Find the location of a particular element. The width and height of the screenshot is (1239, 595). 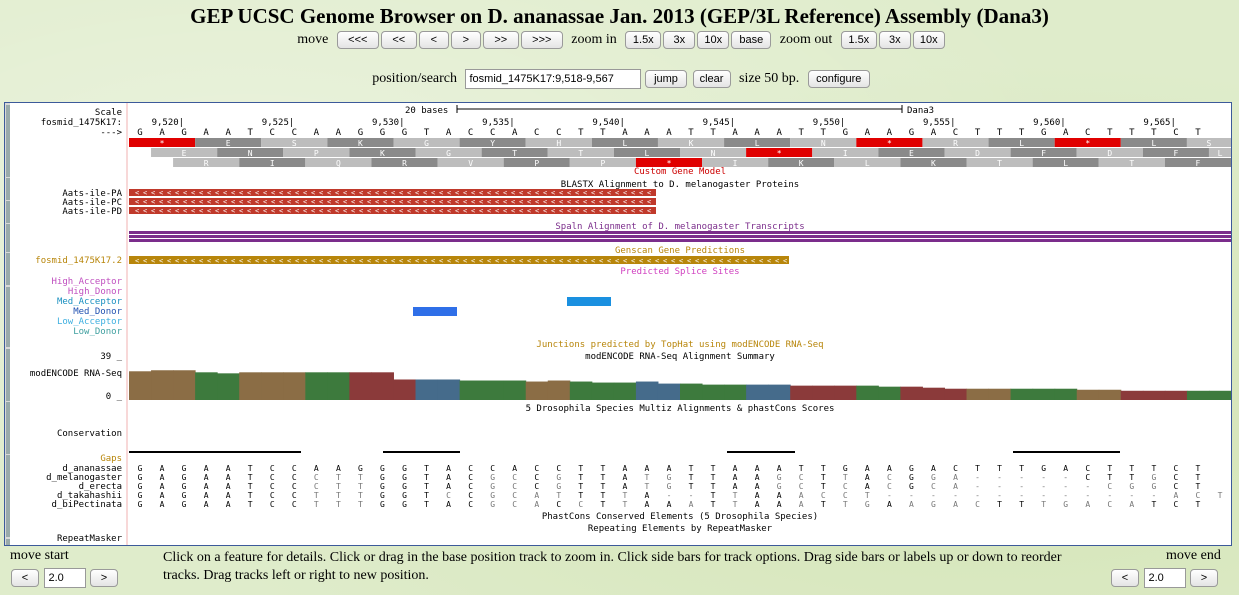

move-button-3: > is located at coordinates (465, 40).